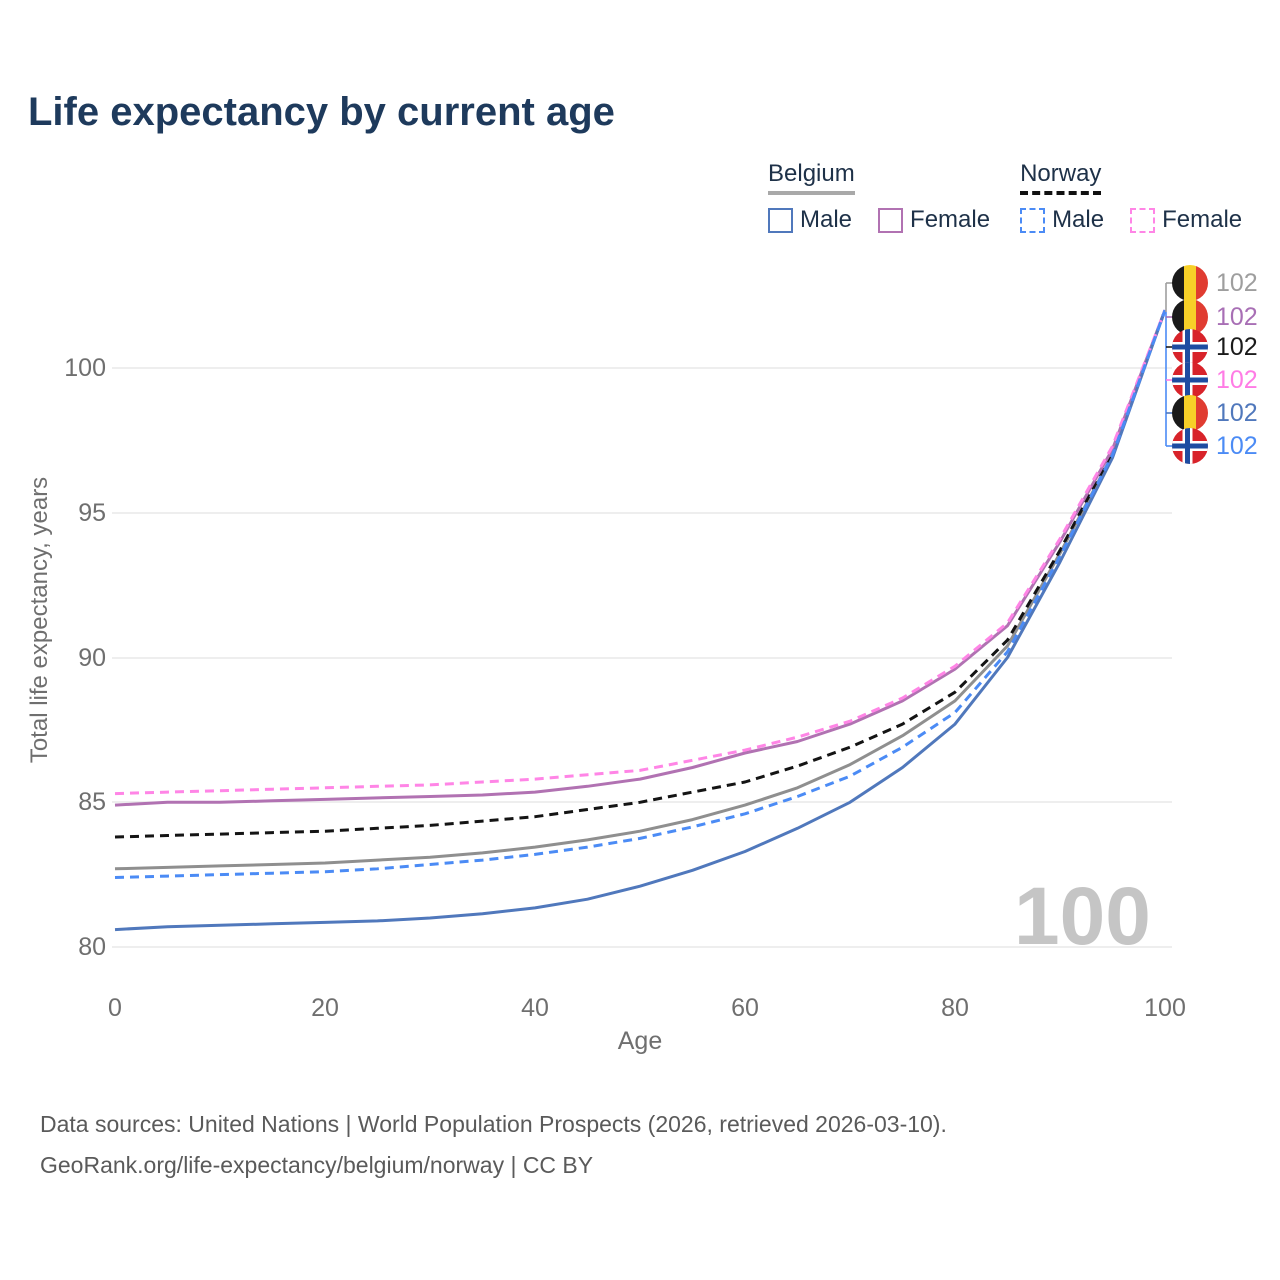 This screenshot has width=1280, height=1280. I want to click on y-tick: 85, so click(92, 802).